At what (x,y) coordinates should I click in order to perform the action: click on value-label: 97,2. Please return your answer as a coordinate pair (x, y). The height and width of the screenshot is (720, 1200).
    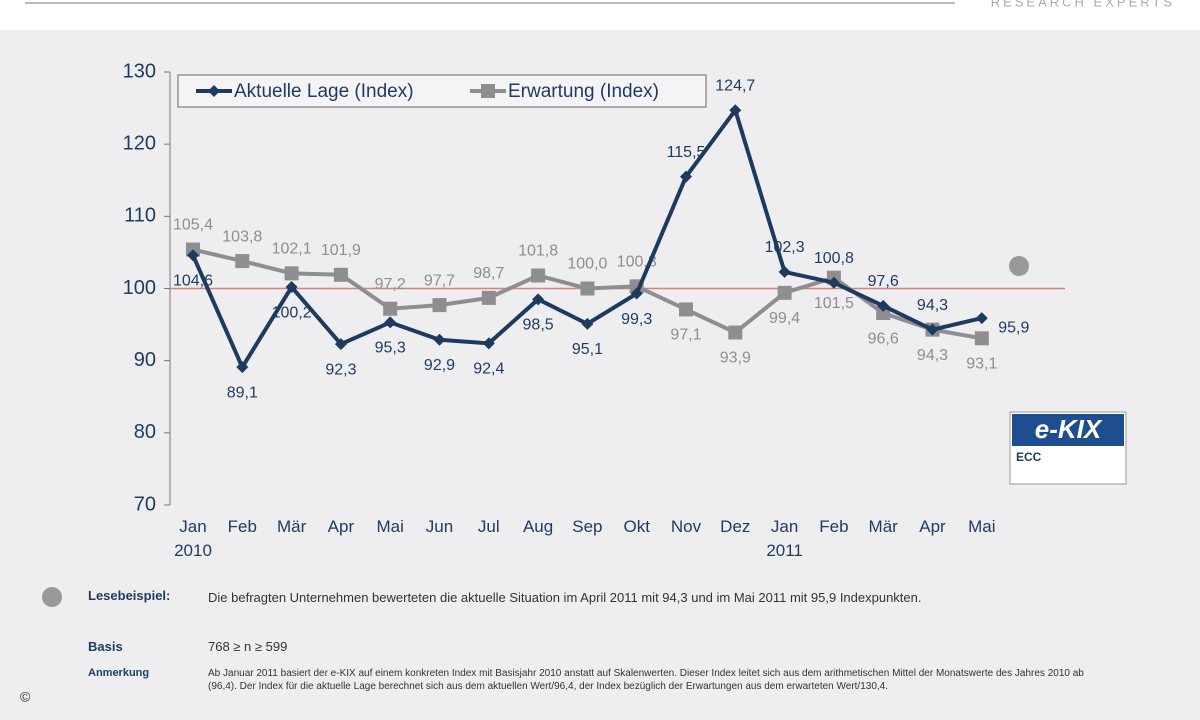
    Looking at the image, I should click on (390, 284).